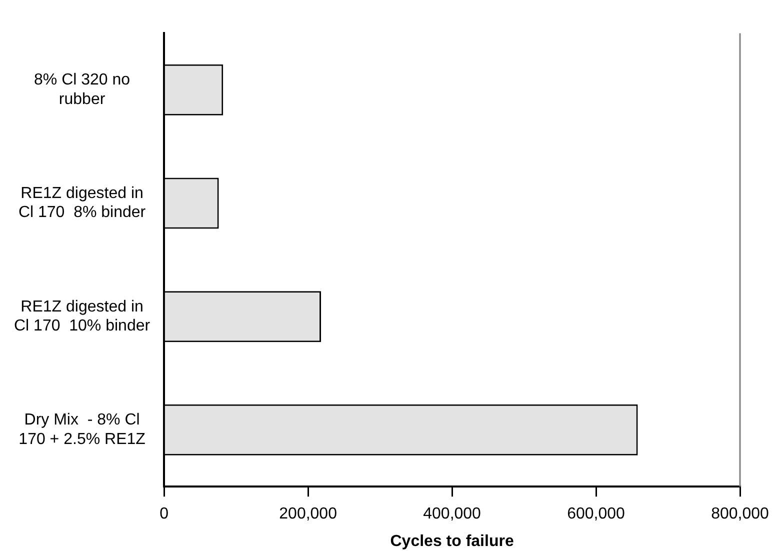 This screenshot has width=780, height=551. Describe the element at coordinates (452, 514) in the screenshot. I see `x-tick-label: 400,000` at that location.